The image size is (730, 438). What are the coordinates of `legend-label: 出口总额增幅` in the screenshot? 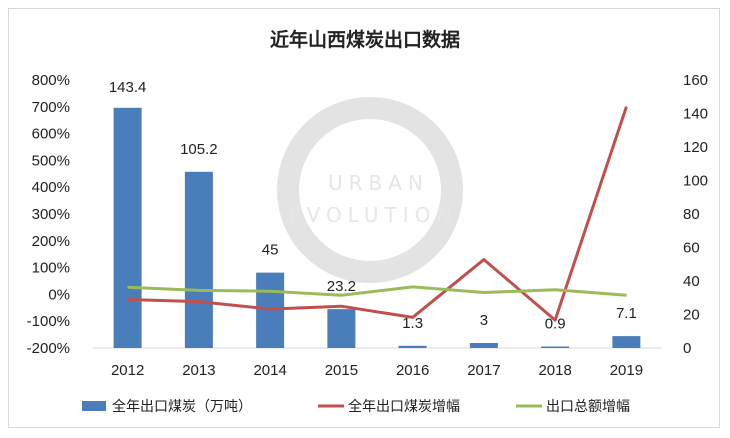 It's located at (588, 407).